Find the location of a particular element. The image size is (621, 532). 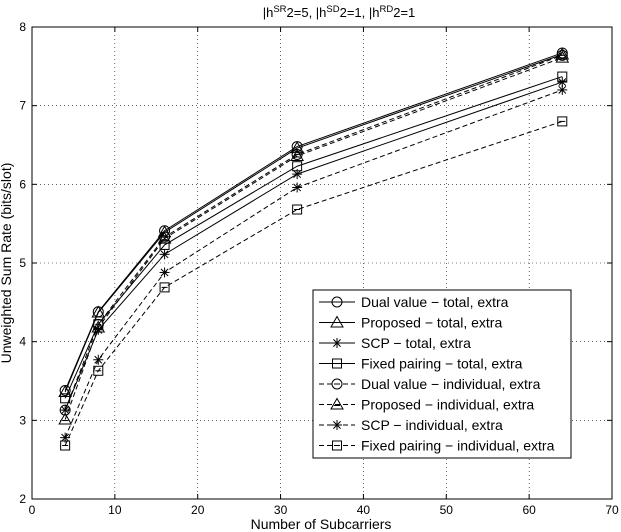

legend-entry: SCP − total, extra is located at coordinates (395, 343).